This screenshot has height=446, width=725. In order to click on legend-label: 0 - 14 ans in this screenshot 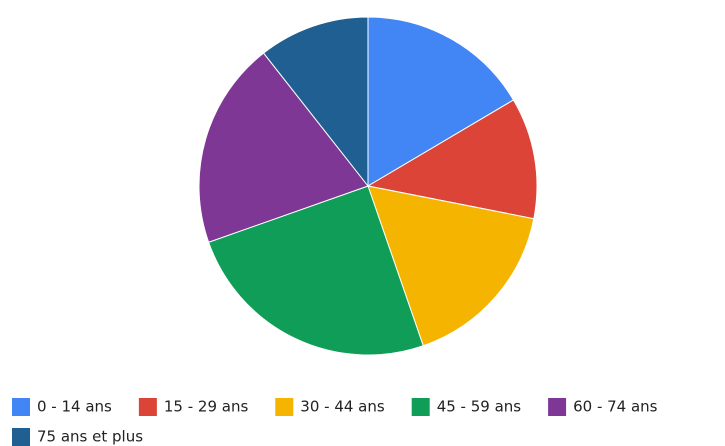, I will do `click(74, 407)`.